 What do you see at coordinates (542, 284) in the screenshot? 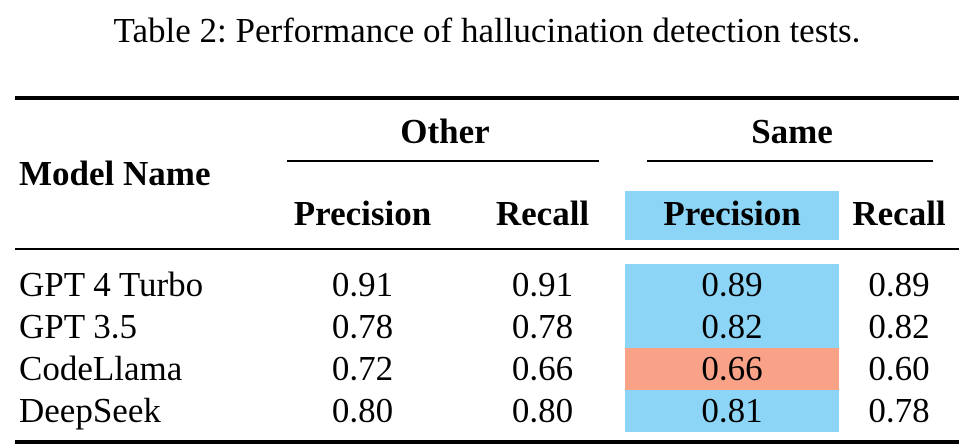
I see `cell-other-recall: 0.91` at bounding box center [542, 284].